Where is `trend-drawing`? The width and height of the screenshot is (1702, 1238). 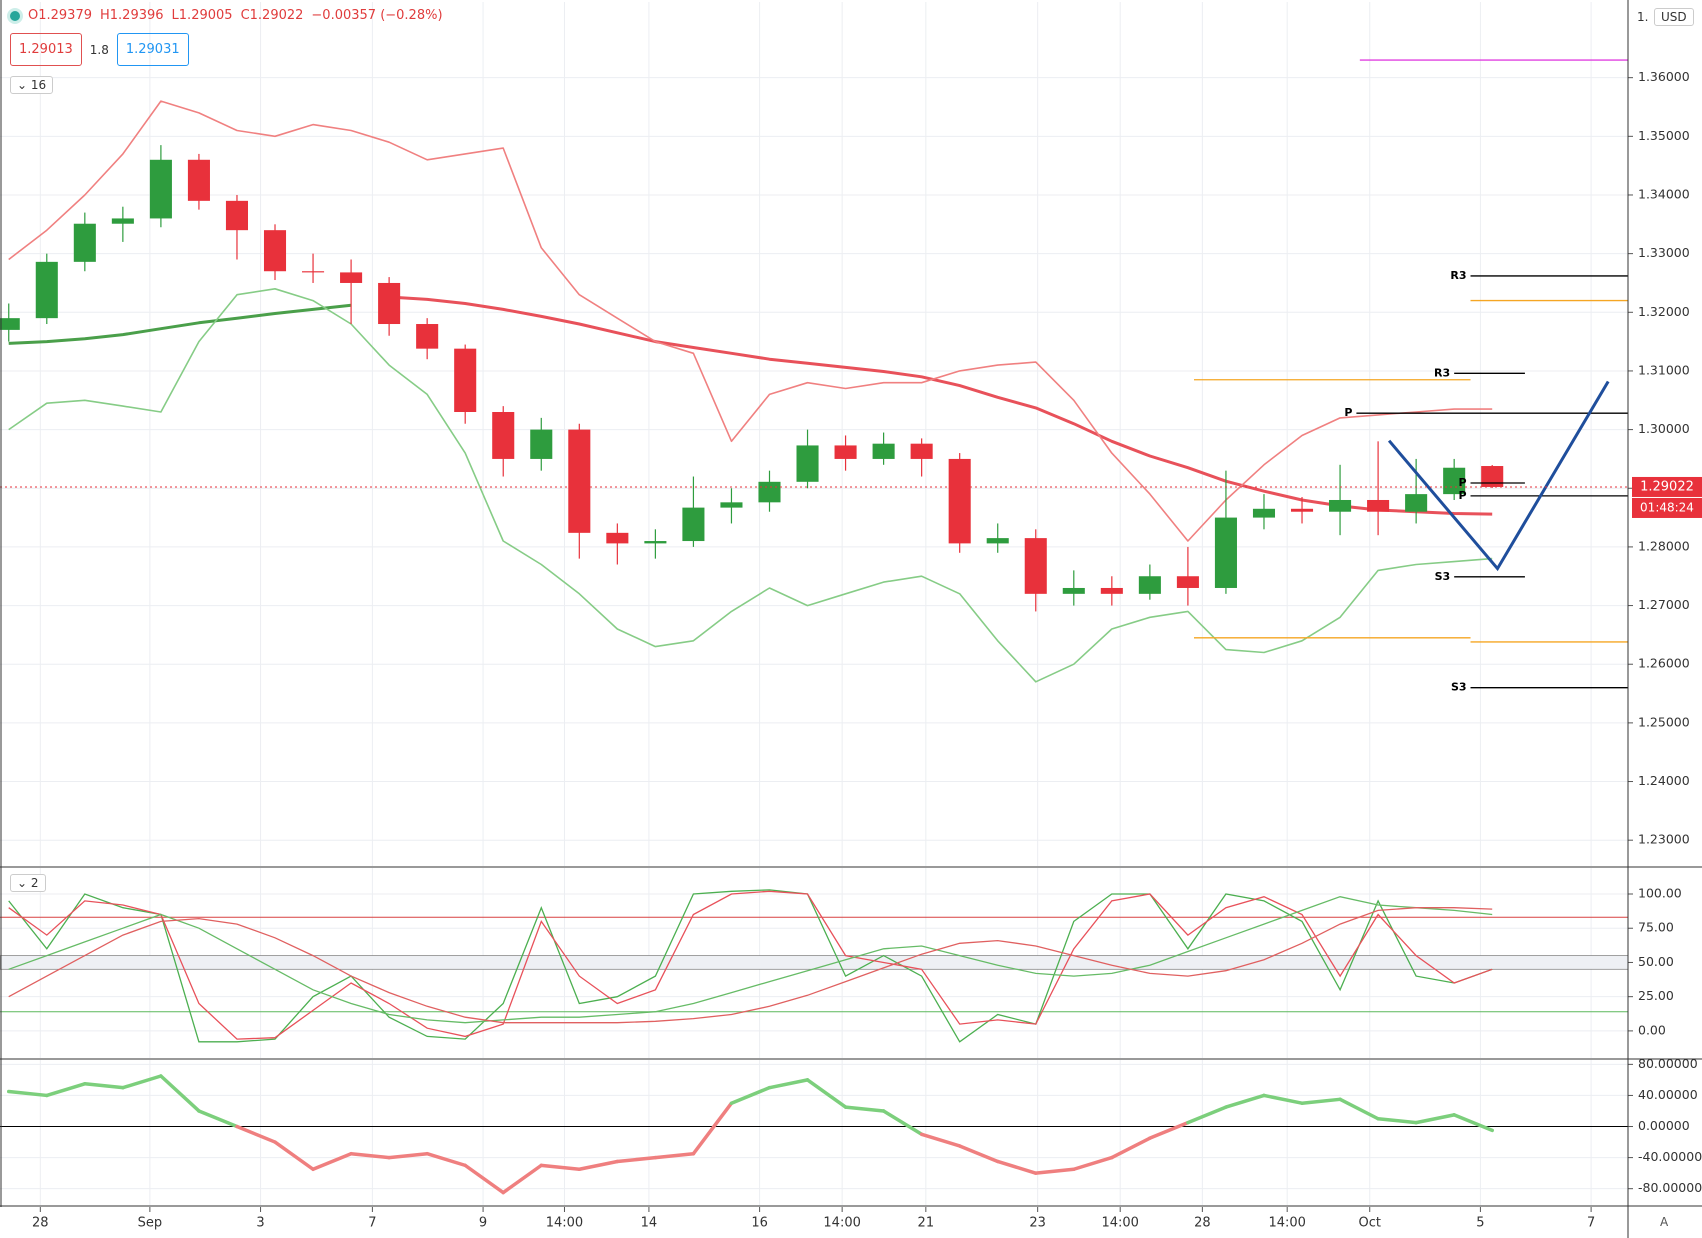
trend-drawing is located at coordinates (1498, 476).